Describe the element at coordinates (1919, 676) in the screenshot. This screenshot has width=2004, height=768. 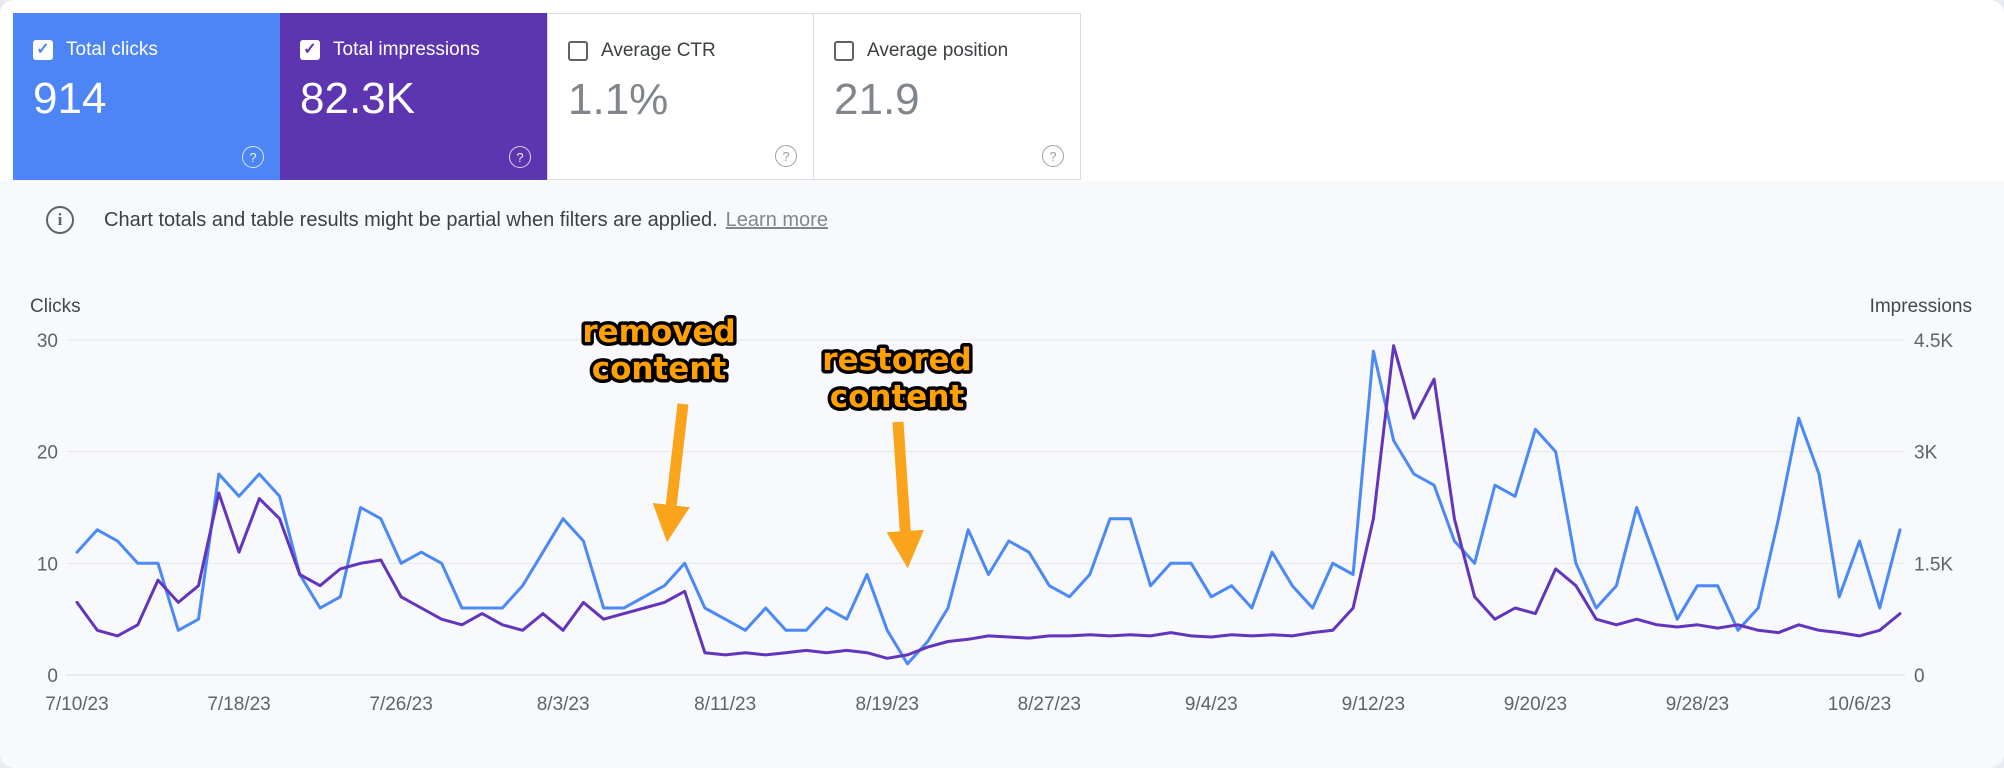
I see `right-axis-tick: 0` at that location.